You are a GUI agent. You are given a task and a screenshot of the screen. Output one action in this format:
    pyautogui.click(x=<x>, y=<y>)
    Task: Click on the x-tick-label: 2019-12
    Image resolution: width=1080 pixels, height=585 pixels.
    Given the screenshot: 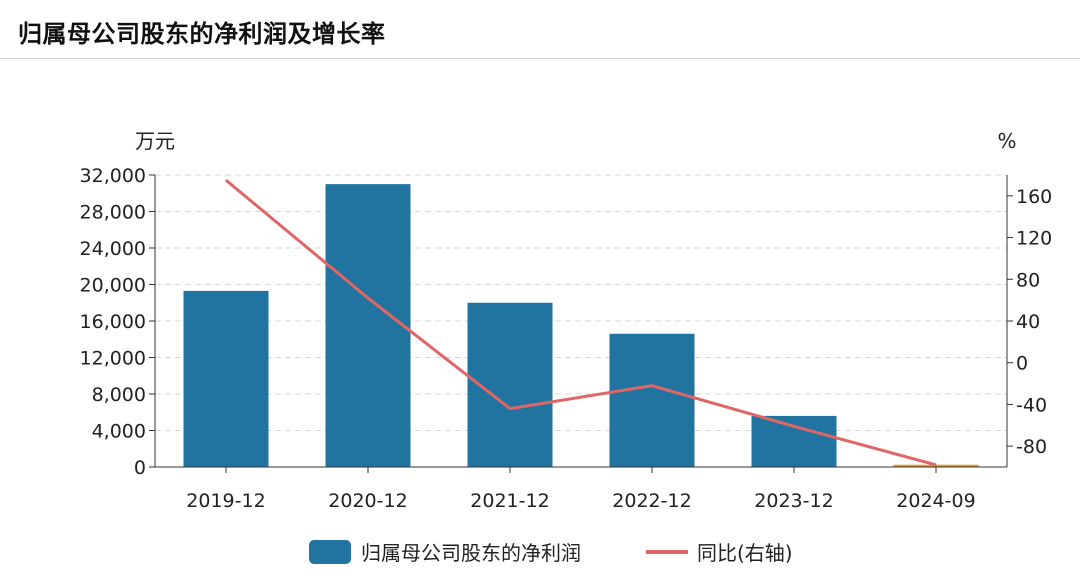 What is the action you would take?
    pyautogui.click(x=225, y=501)
    